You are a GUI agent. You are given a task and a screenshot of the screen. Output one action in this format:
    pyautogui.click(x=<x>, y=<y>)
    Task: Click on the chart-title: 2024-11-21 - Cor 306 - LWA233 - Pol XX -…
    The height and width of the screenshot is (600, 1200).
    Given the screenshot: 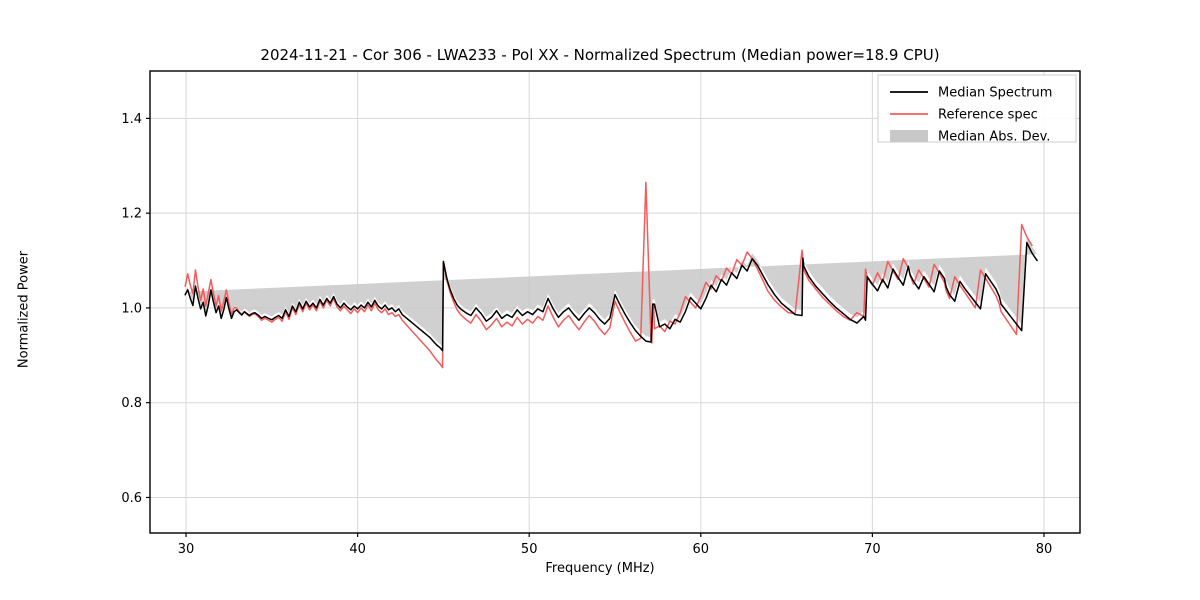 What is the action you would take?
    pyautogui.click(x=600, y=55)
    